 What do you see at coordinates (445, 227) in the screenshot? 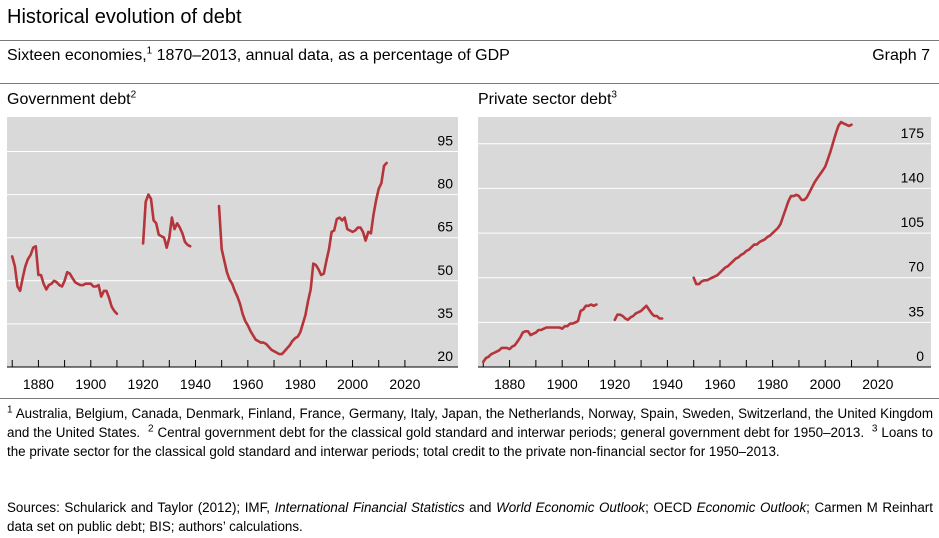
I see `left-y-tick-label-65: 65` at bounding box center [445, 227].